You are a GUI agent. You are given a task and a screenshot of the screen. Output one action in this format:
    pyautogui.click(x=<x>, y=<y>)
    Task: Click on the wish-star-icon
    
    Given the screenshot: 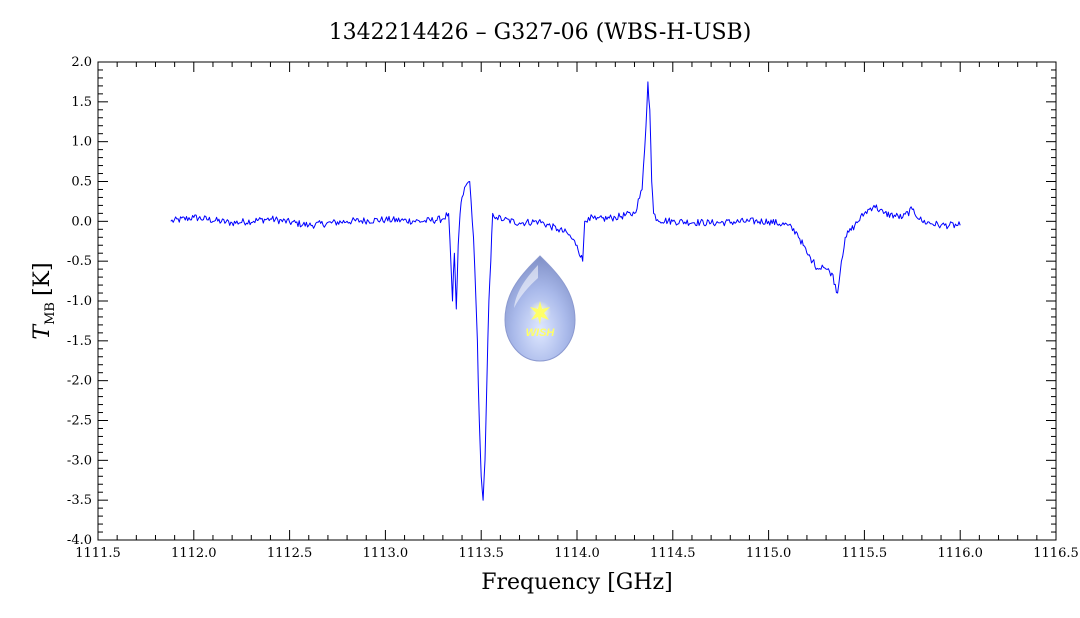 What is the action you would take?
    pyautogui.click(x=540, y=313)
    